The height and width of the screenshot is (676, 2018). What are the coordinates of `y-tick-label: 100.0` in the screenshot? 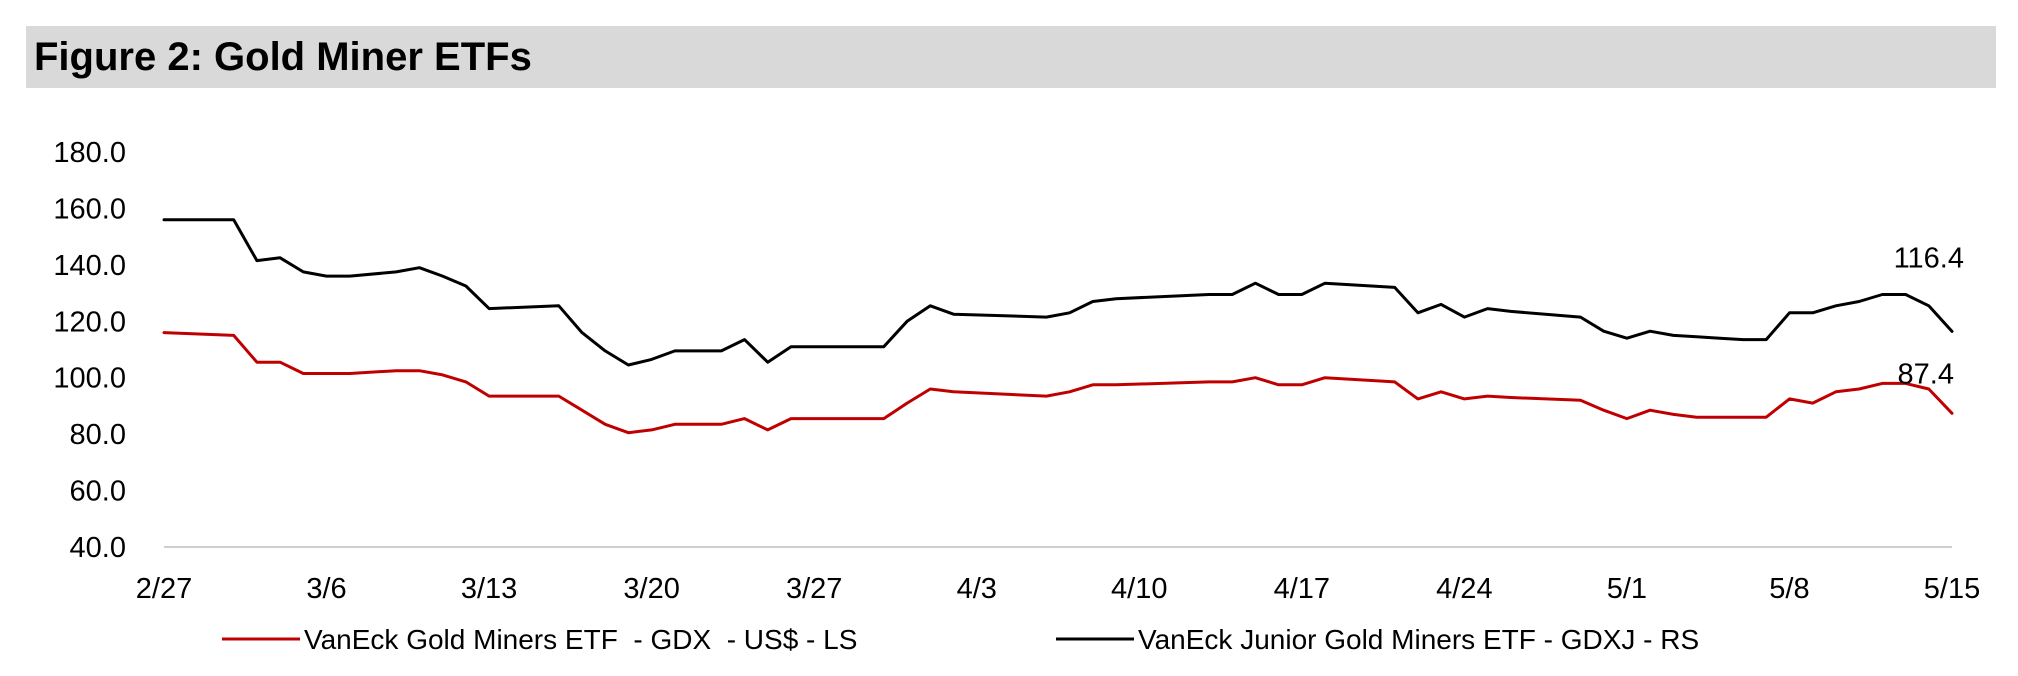 It's located at (89, 379).